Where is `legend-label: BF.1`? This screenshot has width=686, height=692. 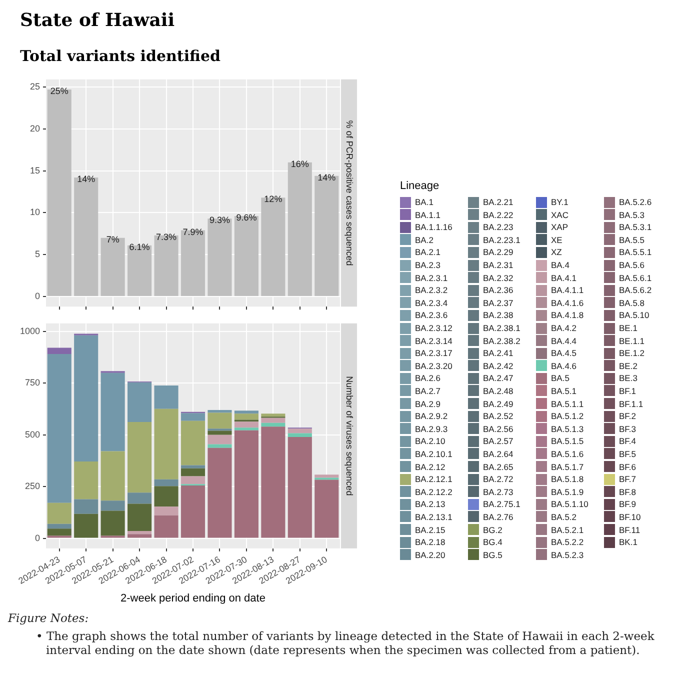
legend-label: BF.1 is located at coordinates (627, 391).